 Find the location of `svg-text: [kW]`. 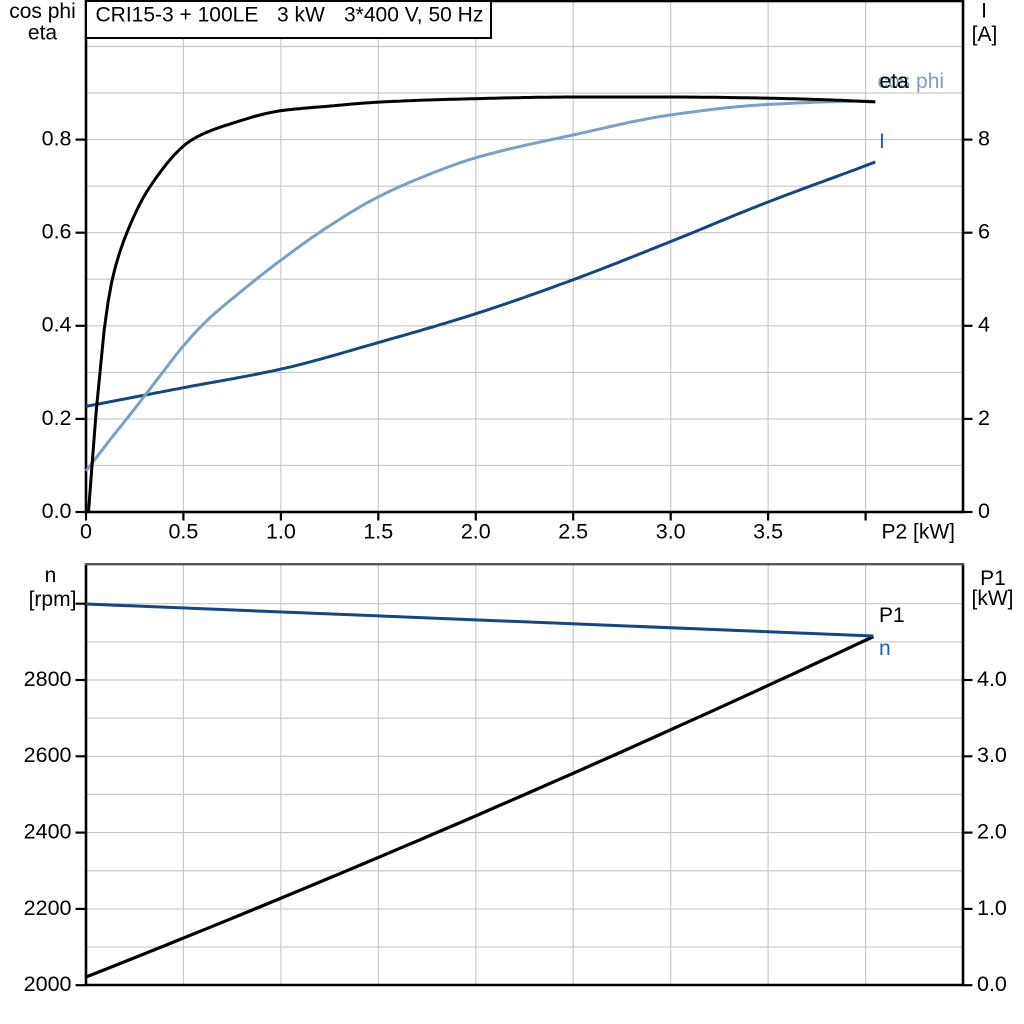

svg-text: [kW] is located at coordinates (993, 598).